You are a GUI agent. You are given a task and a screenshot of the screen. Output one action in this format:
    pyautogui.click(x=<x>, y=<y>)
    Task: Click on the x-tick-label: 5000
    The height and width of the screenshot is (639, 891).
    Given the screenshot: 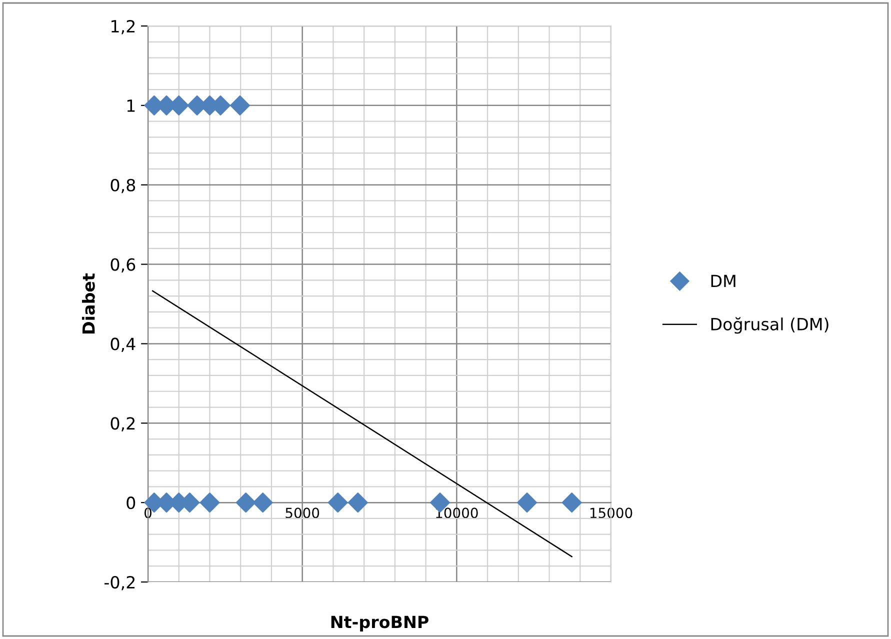 What is the action you would take?
    pyautogui.click(x=303, y=513)
    